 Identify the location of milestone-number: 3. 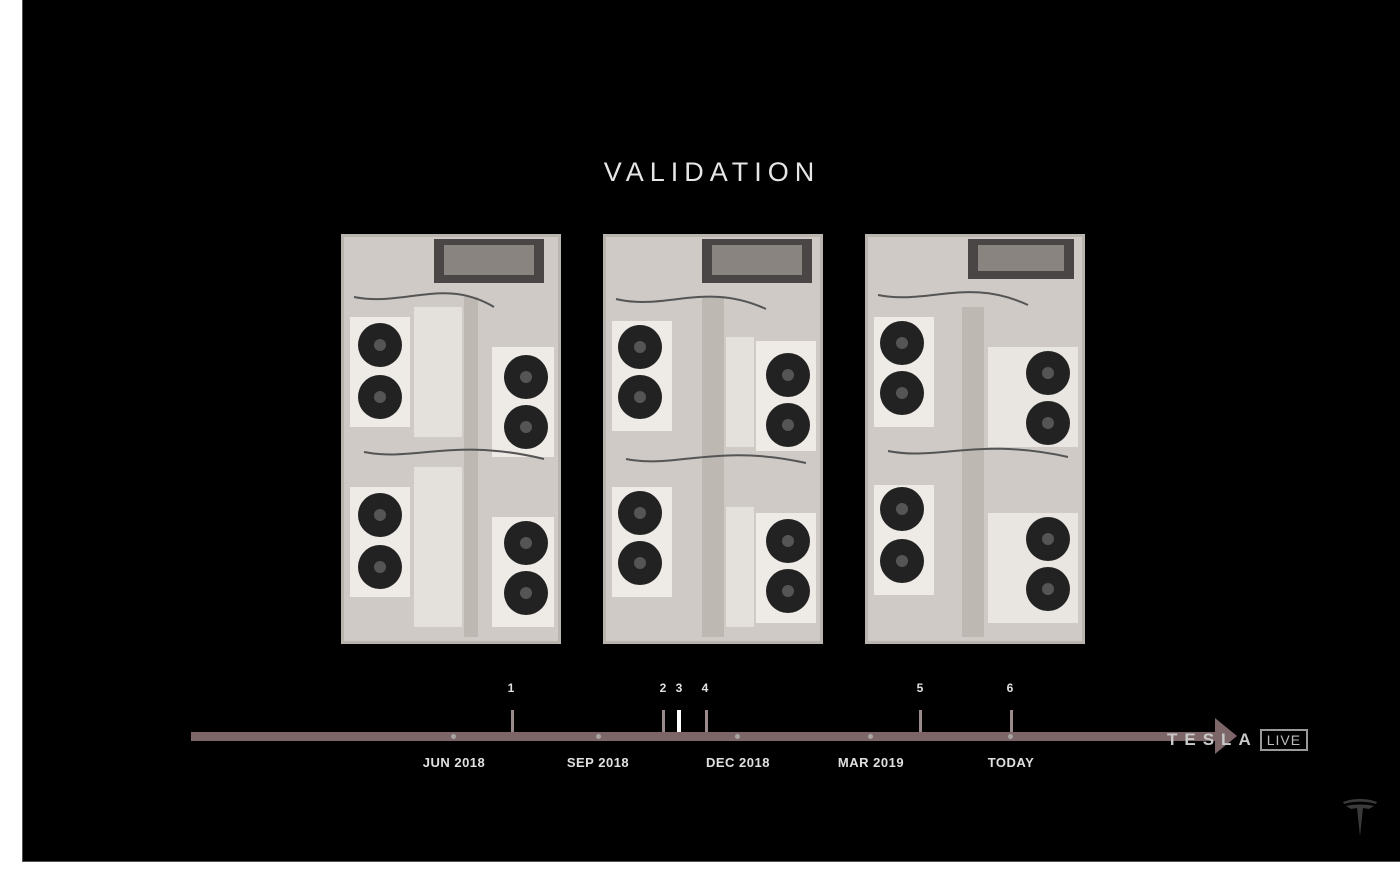
(679, 688).